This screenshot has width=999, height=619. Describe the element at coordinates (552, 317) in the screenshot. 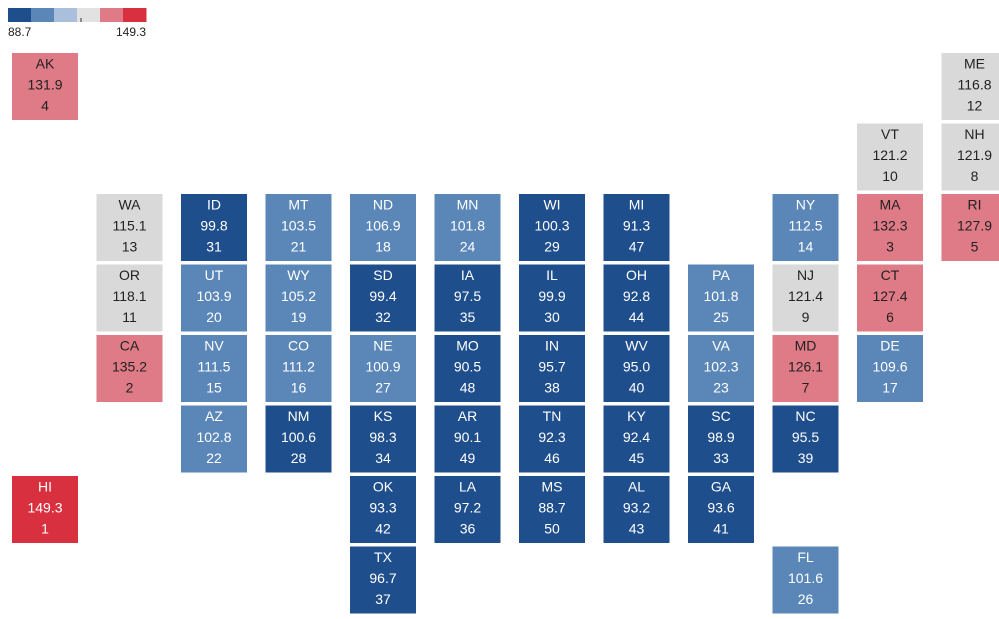

I see `state-rank: 30` at that location.